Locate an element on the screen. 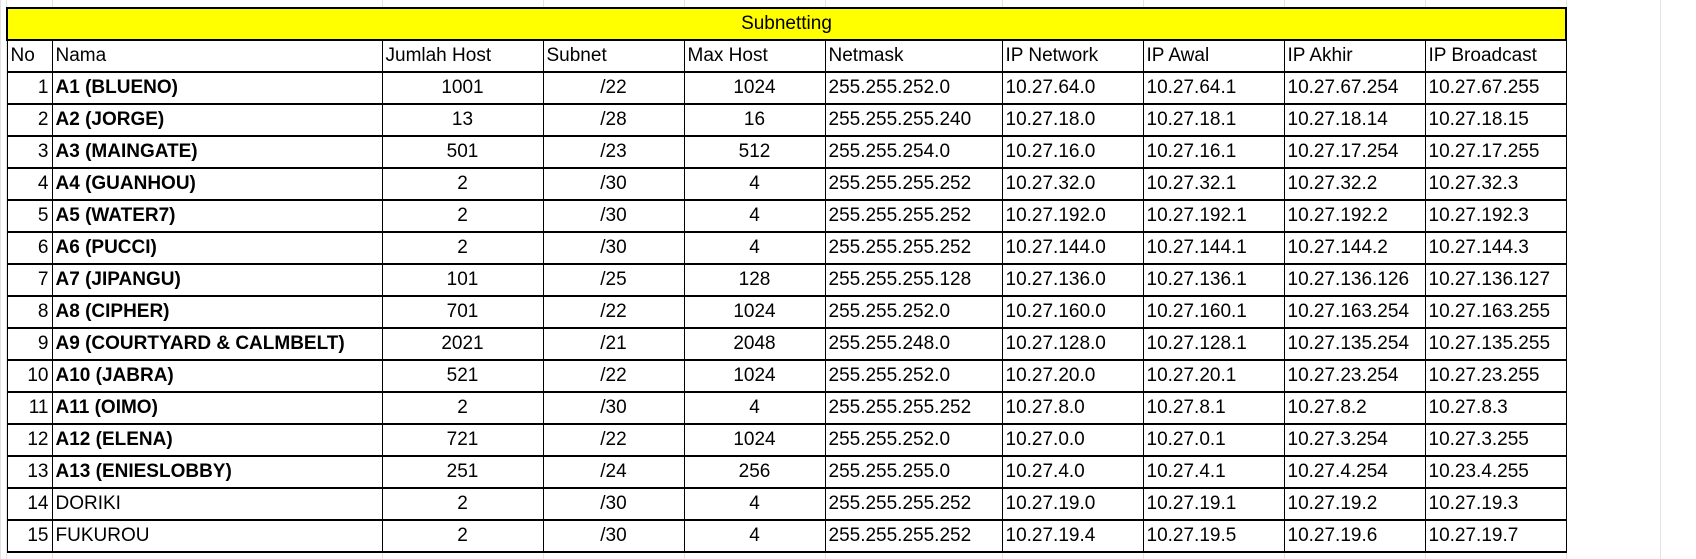 The image size is (1696, 559). cell-ip-akhir: 10.27.67.254 is located at coordinates (1354, 88).